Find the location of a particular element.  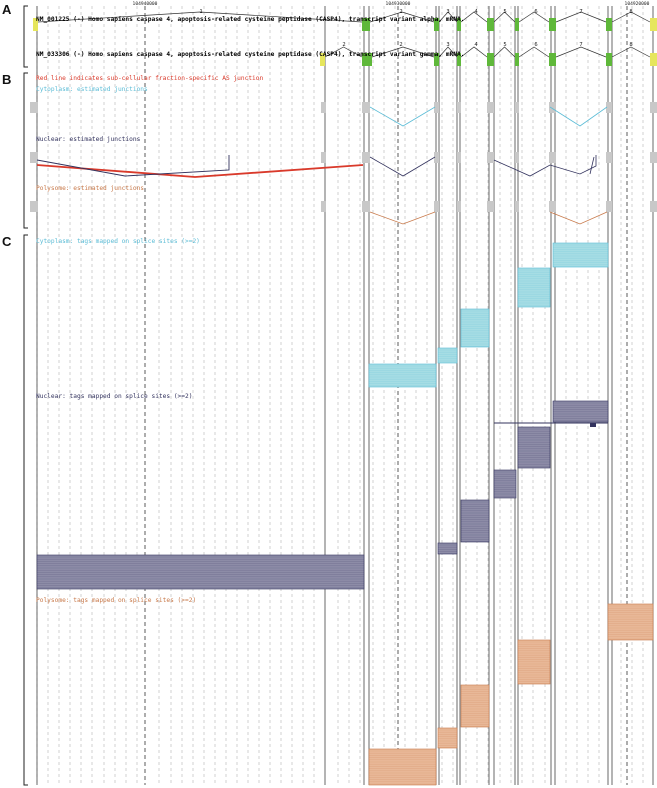

polysome-tag-1-box is located at coordinates (630, 622).